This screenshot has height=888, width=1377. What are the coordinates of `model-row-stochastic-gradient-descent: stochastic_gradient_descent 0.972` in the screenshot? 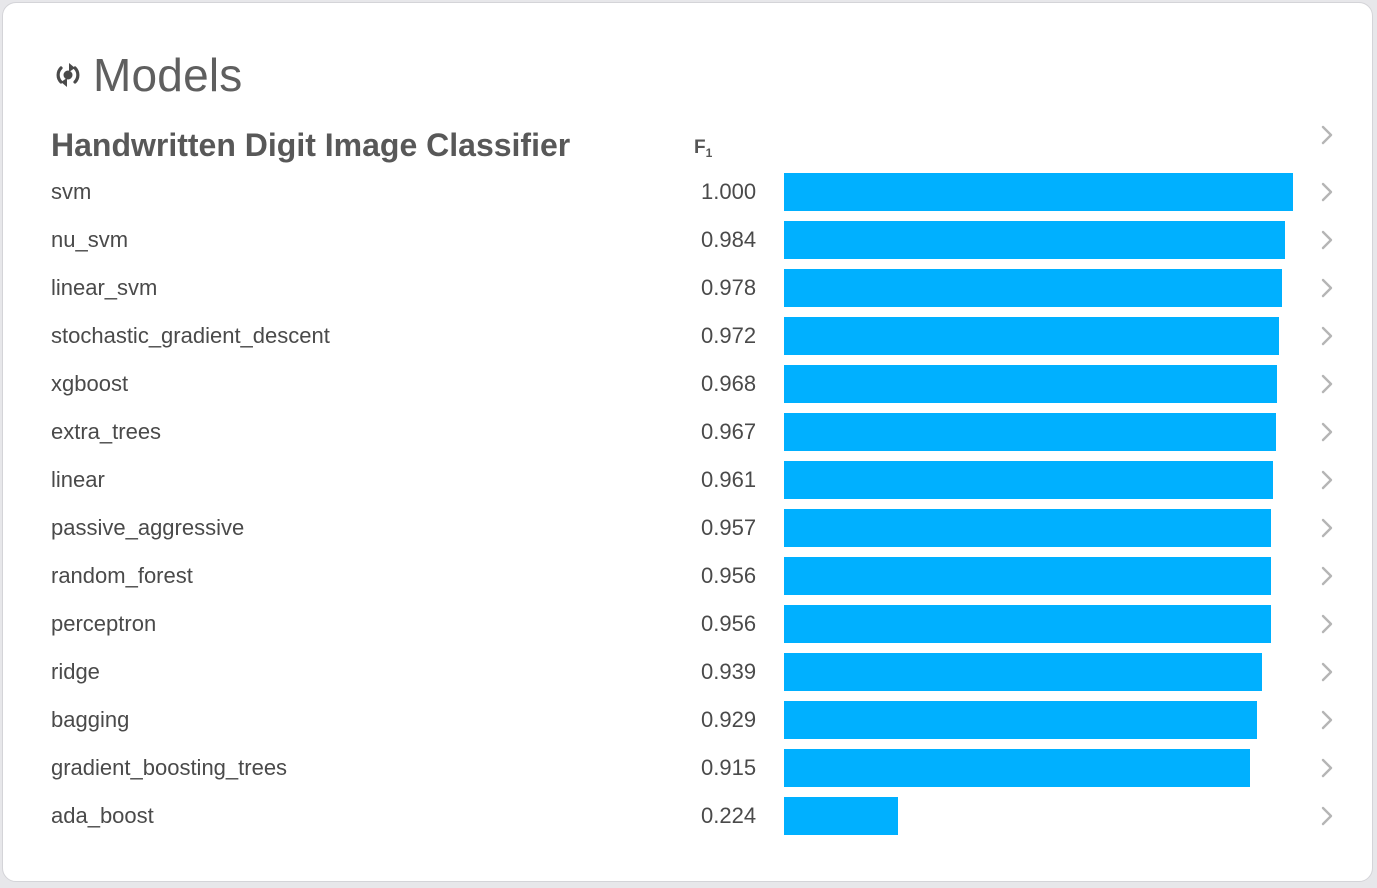 It's located at (688, 336).